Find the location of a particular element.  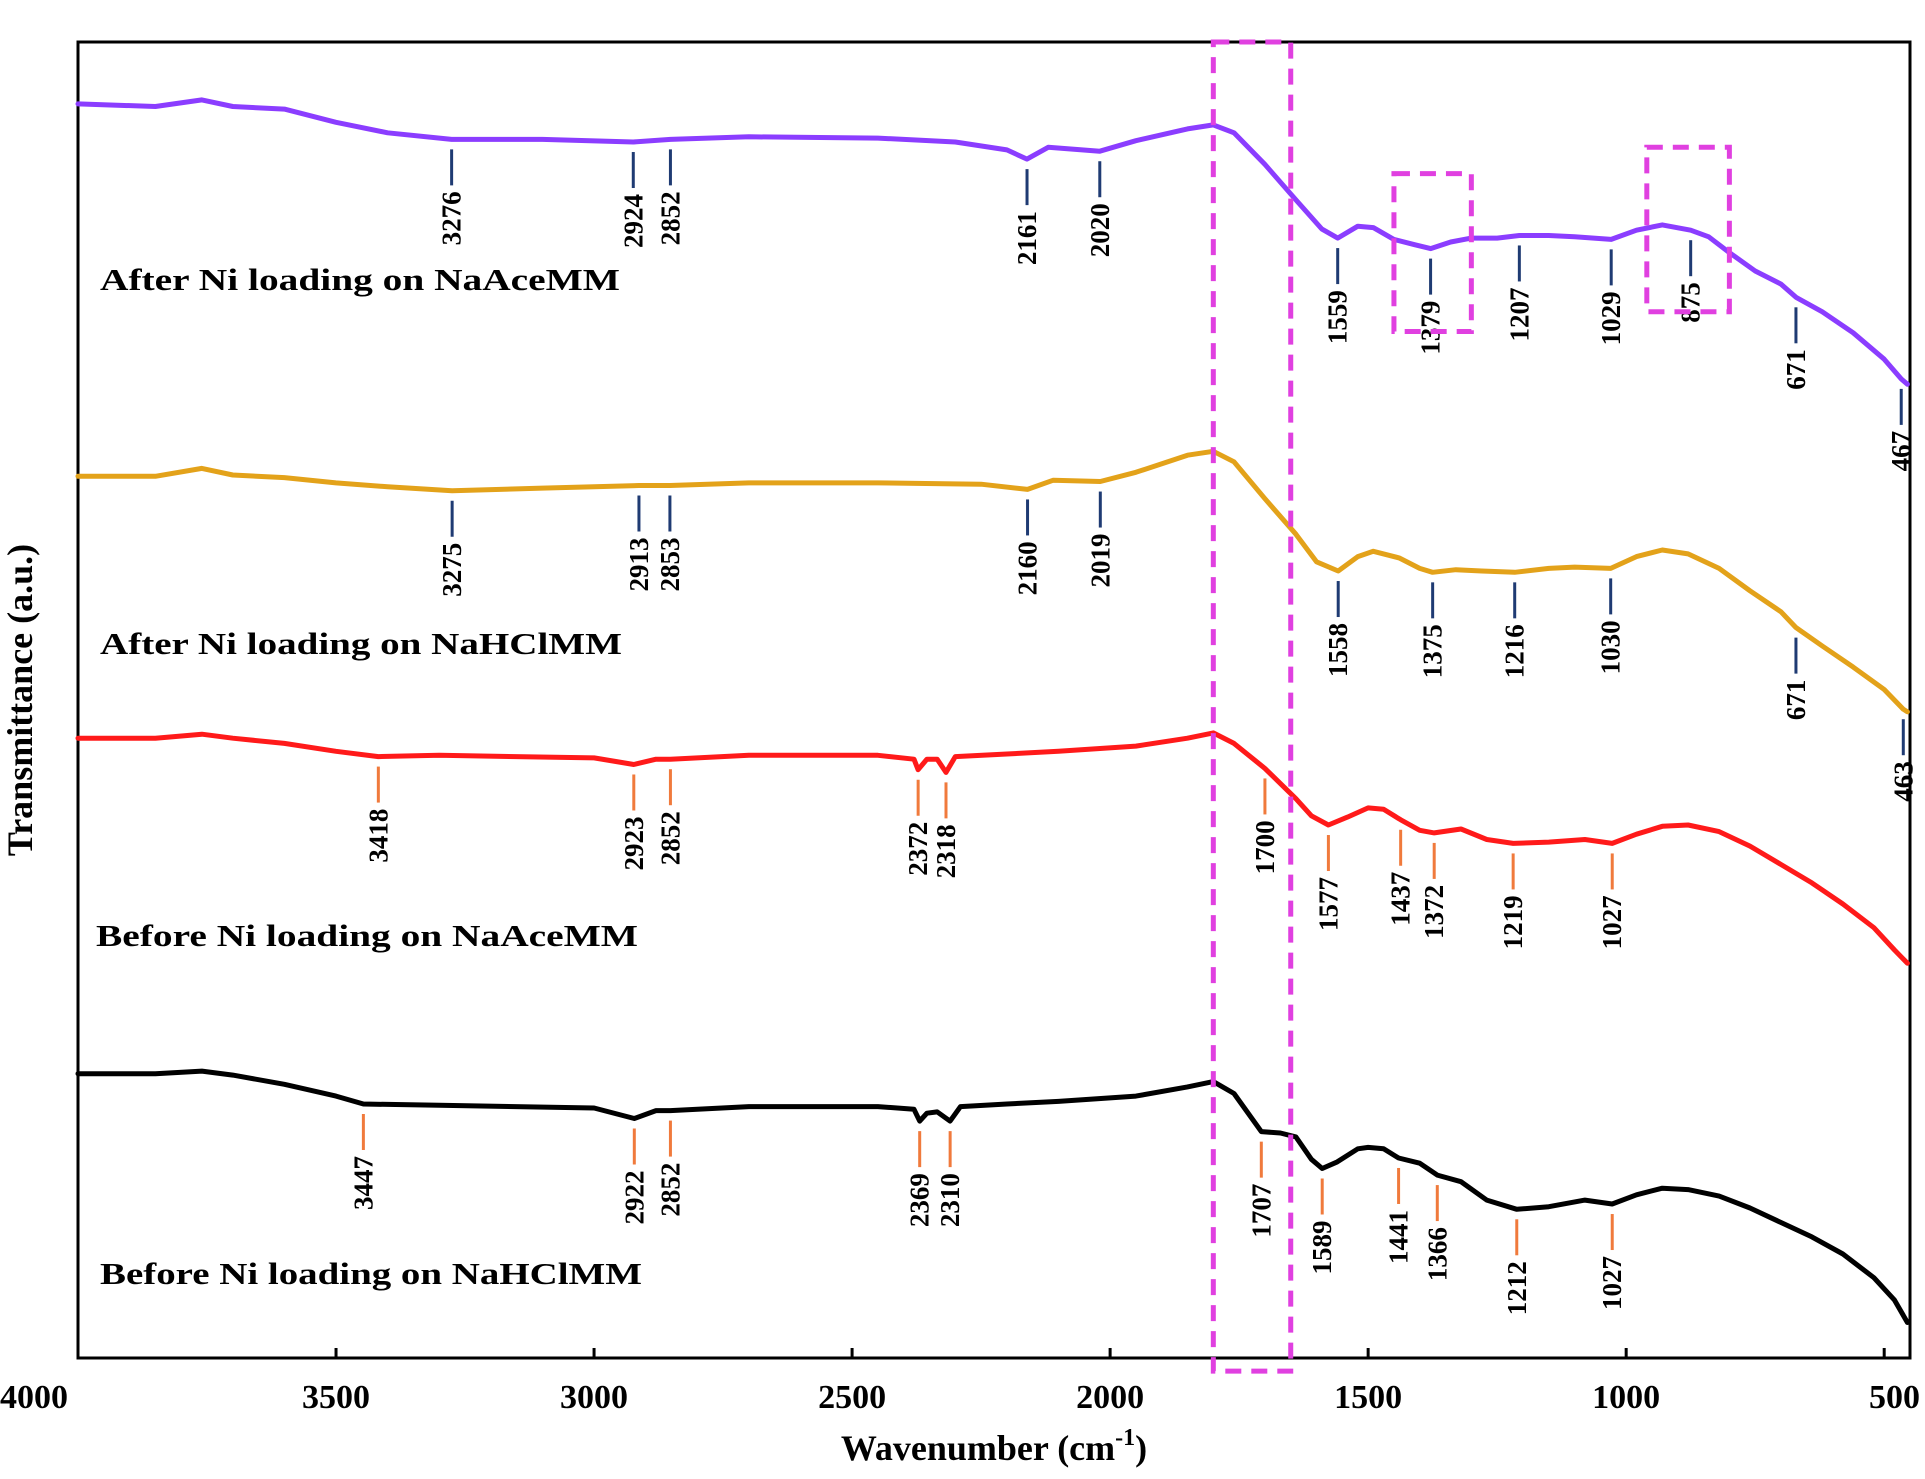

x-tick-label-4000: 4000 is located at coordinates (34, 1397).